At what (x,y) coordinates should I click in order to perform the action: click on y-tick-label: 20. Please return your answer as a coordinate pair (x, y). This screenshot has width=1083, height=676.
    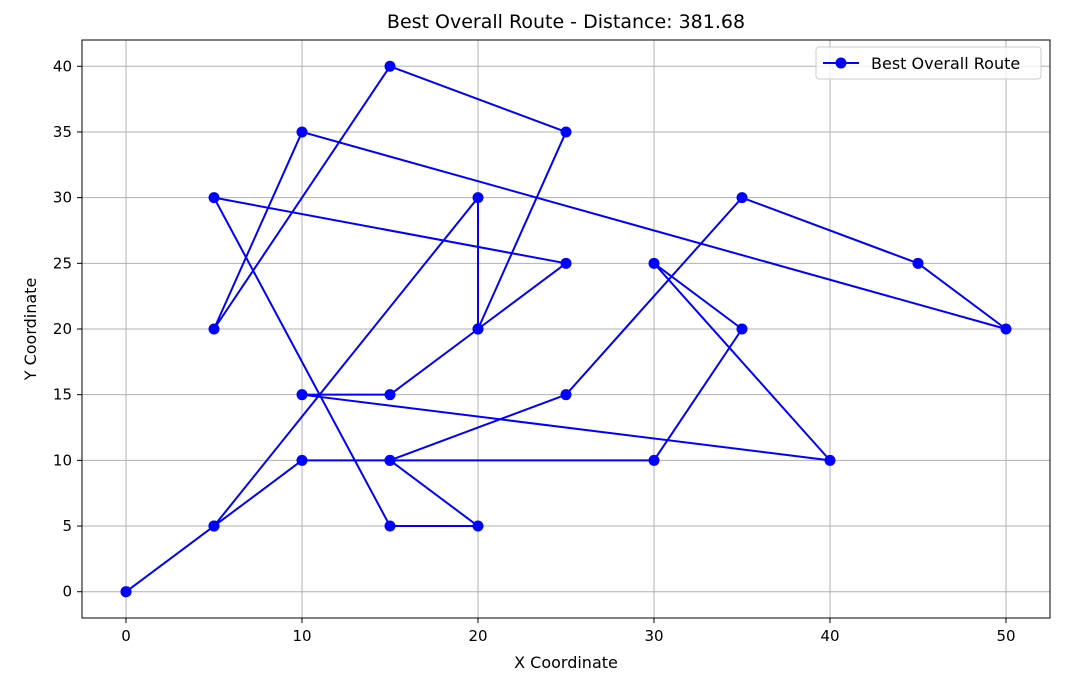
    Looking at the image, I should click on (62, 329).